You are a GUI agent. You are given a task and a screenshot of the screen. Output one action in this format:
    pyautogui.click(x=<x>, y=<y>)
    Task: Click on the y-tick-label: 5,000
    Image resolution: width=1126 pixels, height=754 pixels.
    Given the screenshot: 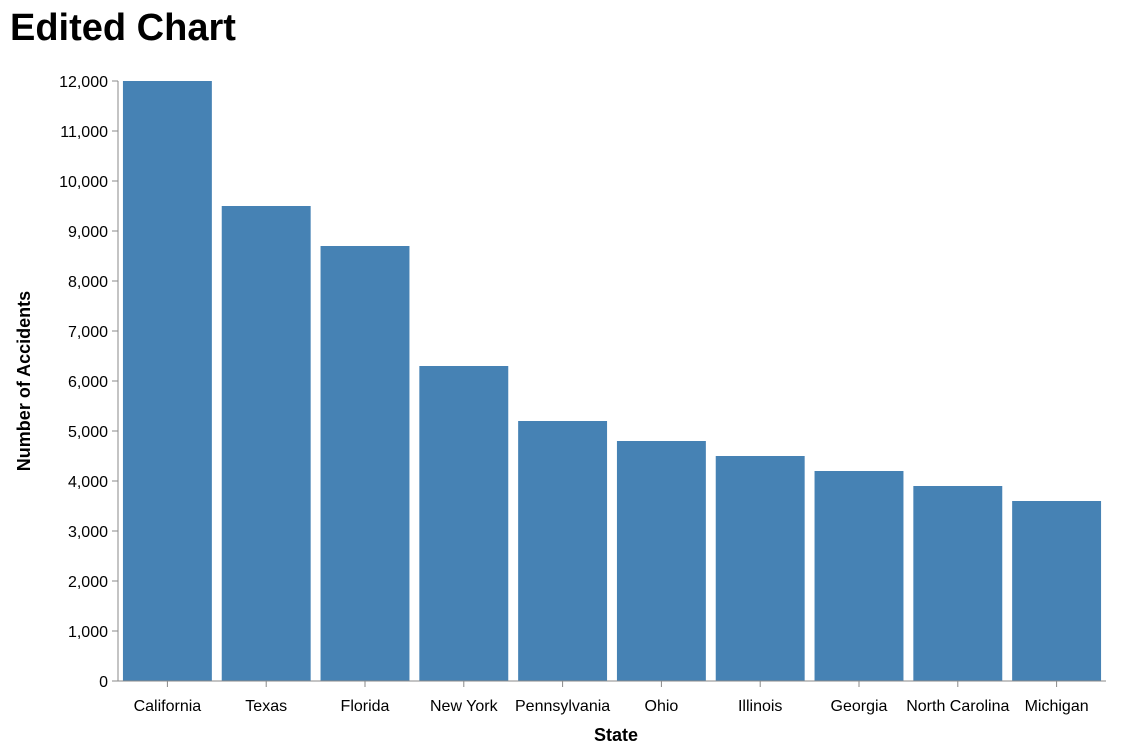 What is the action you would take?
    pyautogui.click(x=88, y=432)
    